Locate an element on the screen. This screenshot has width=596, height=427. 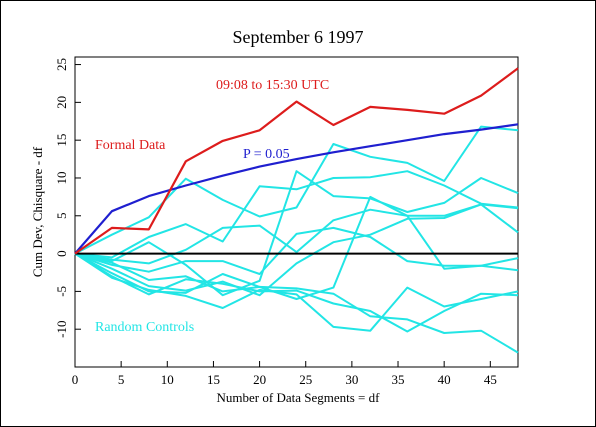
y-tick-label: 10 is located at coordinates (61, 177).